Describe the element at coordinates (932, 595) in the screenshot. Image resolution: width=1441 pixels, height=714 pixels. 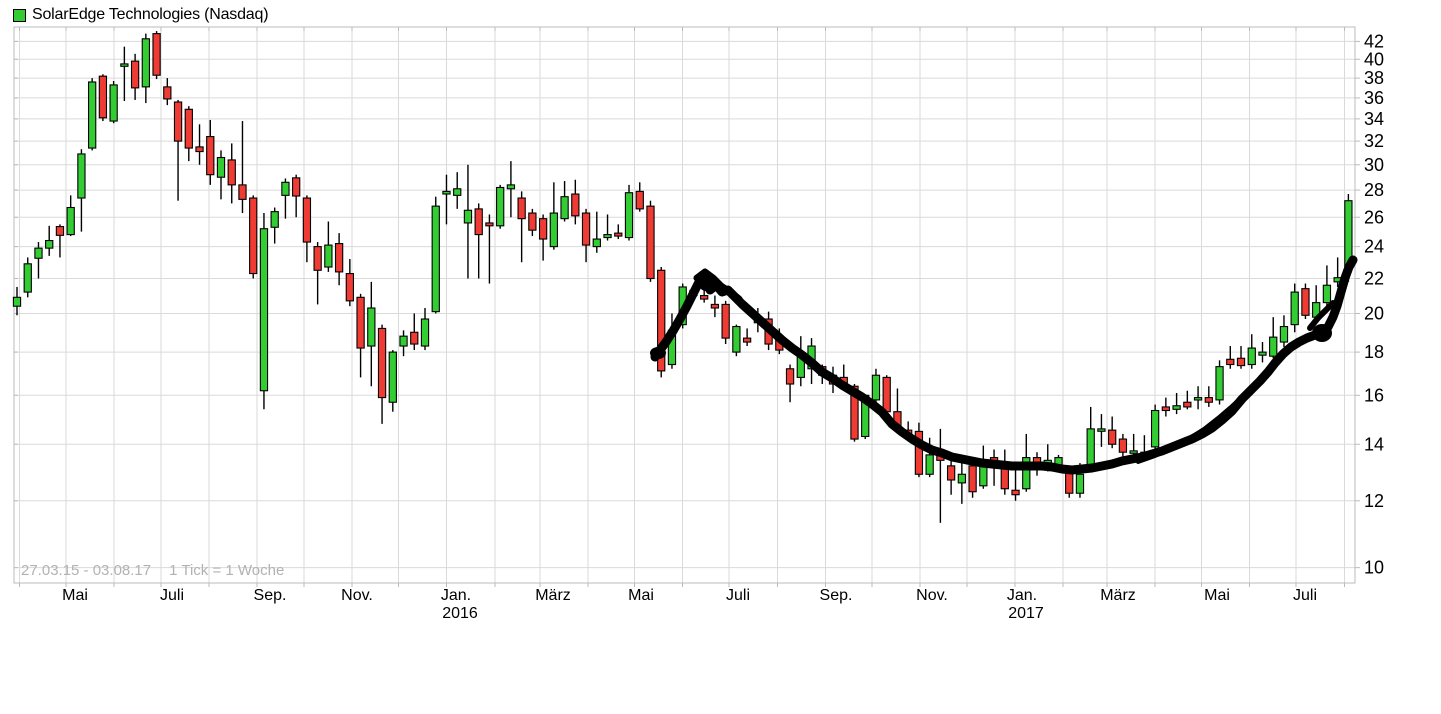
I see `x-axis-month-label: Nov.` at that location.